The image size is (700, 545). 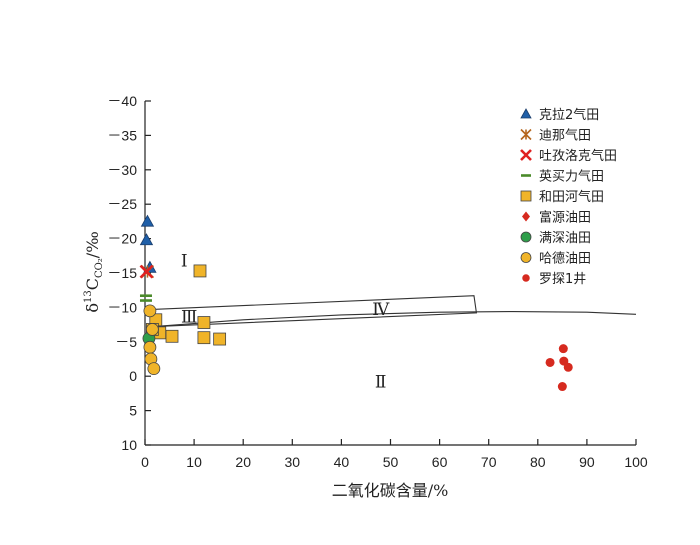 What do you see at coordinates (538, 462) in the screenshot?
I see `x-tick-label: 80` at bounding box center [538, 462].